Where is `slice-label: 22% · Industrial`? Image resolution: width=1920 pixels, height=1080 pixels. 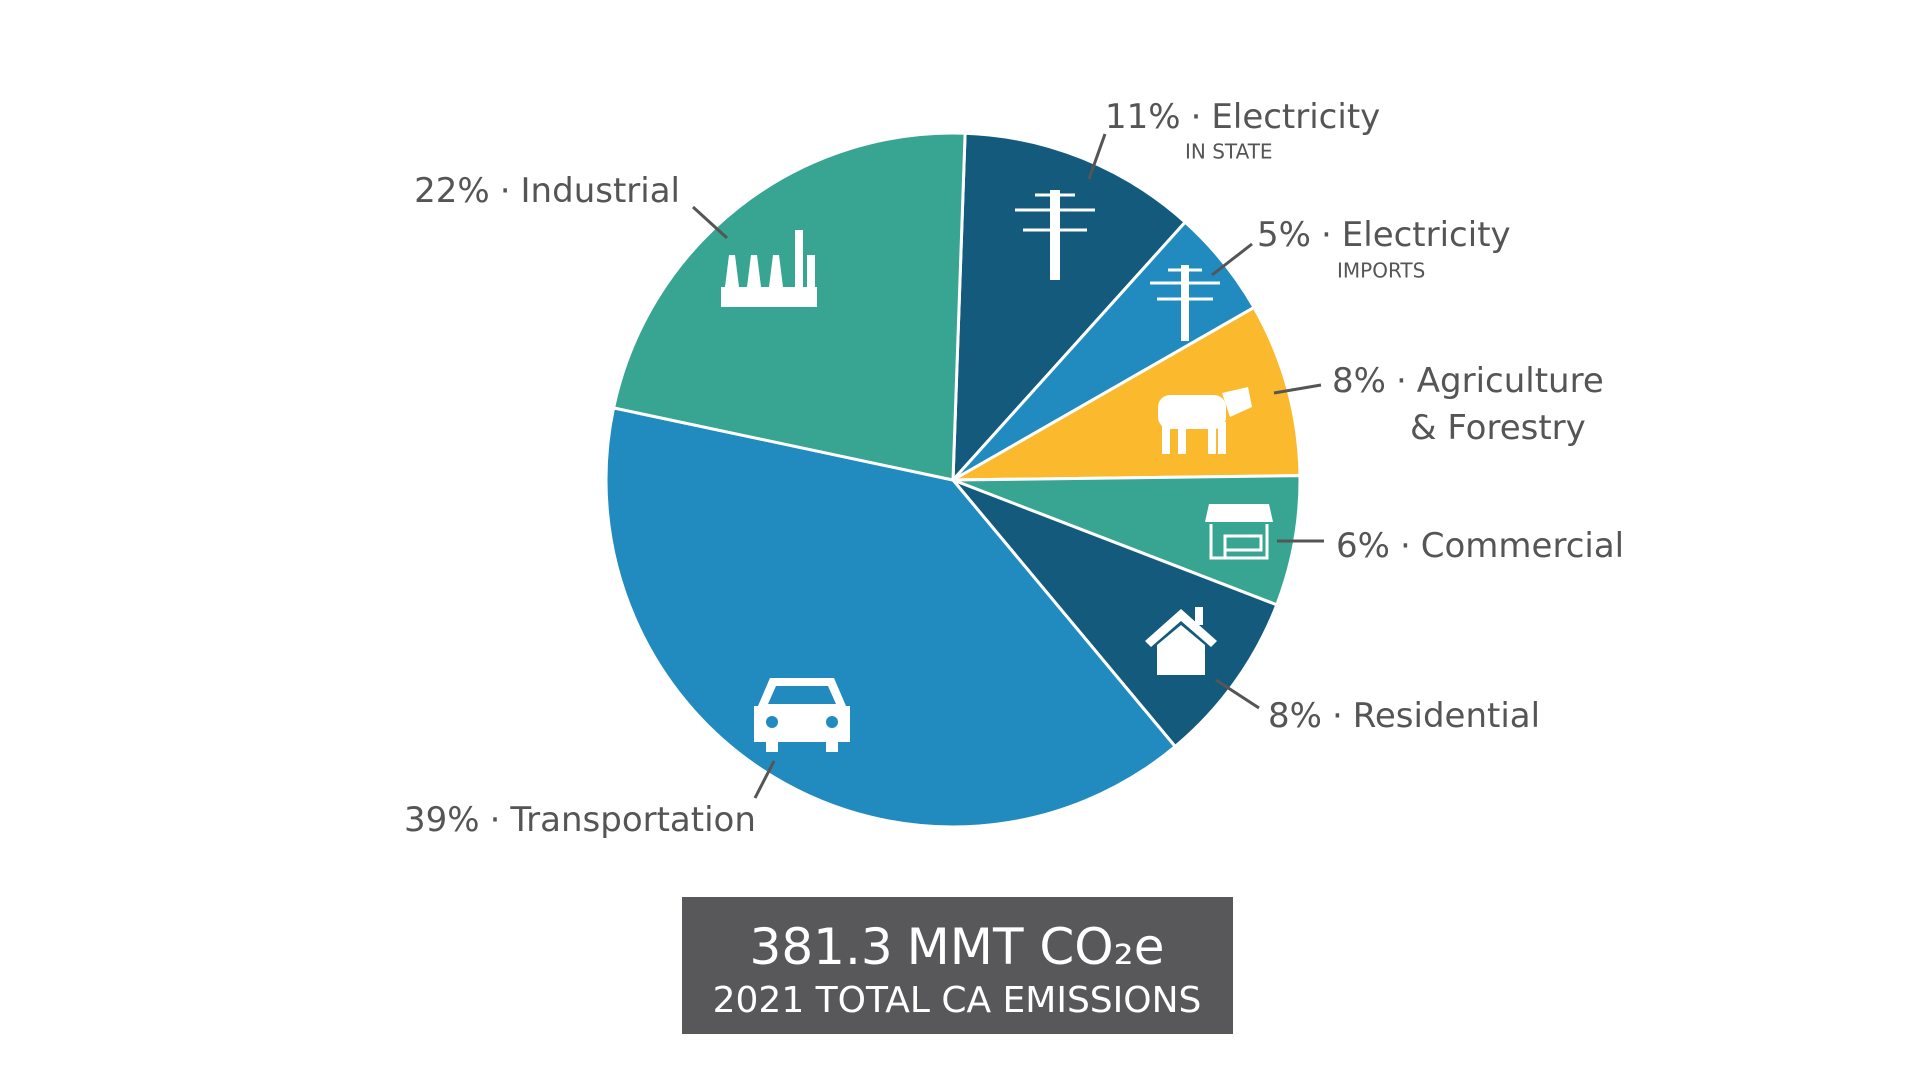 slice-label: 22% · Industrial is located at coordinates (547, 191).